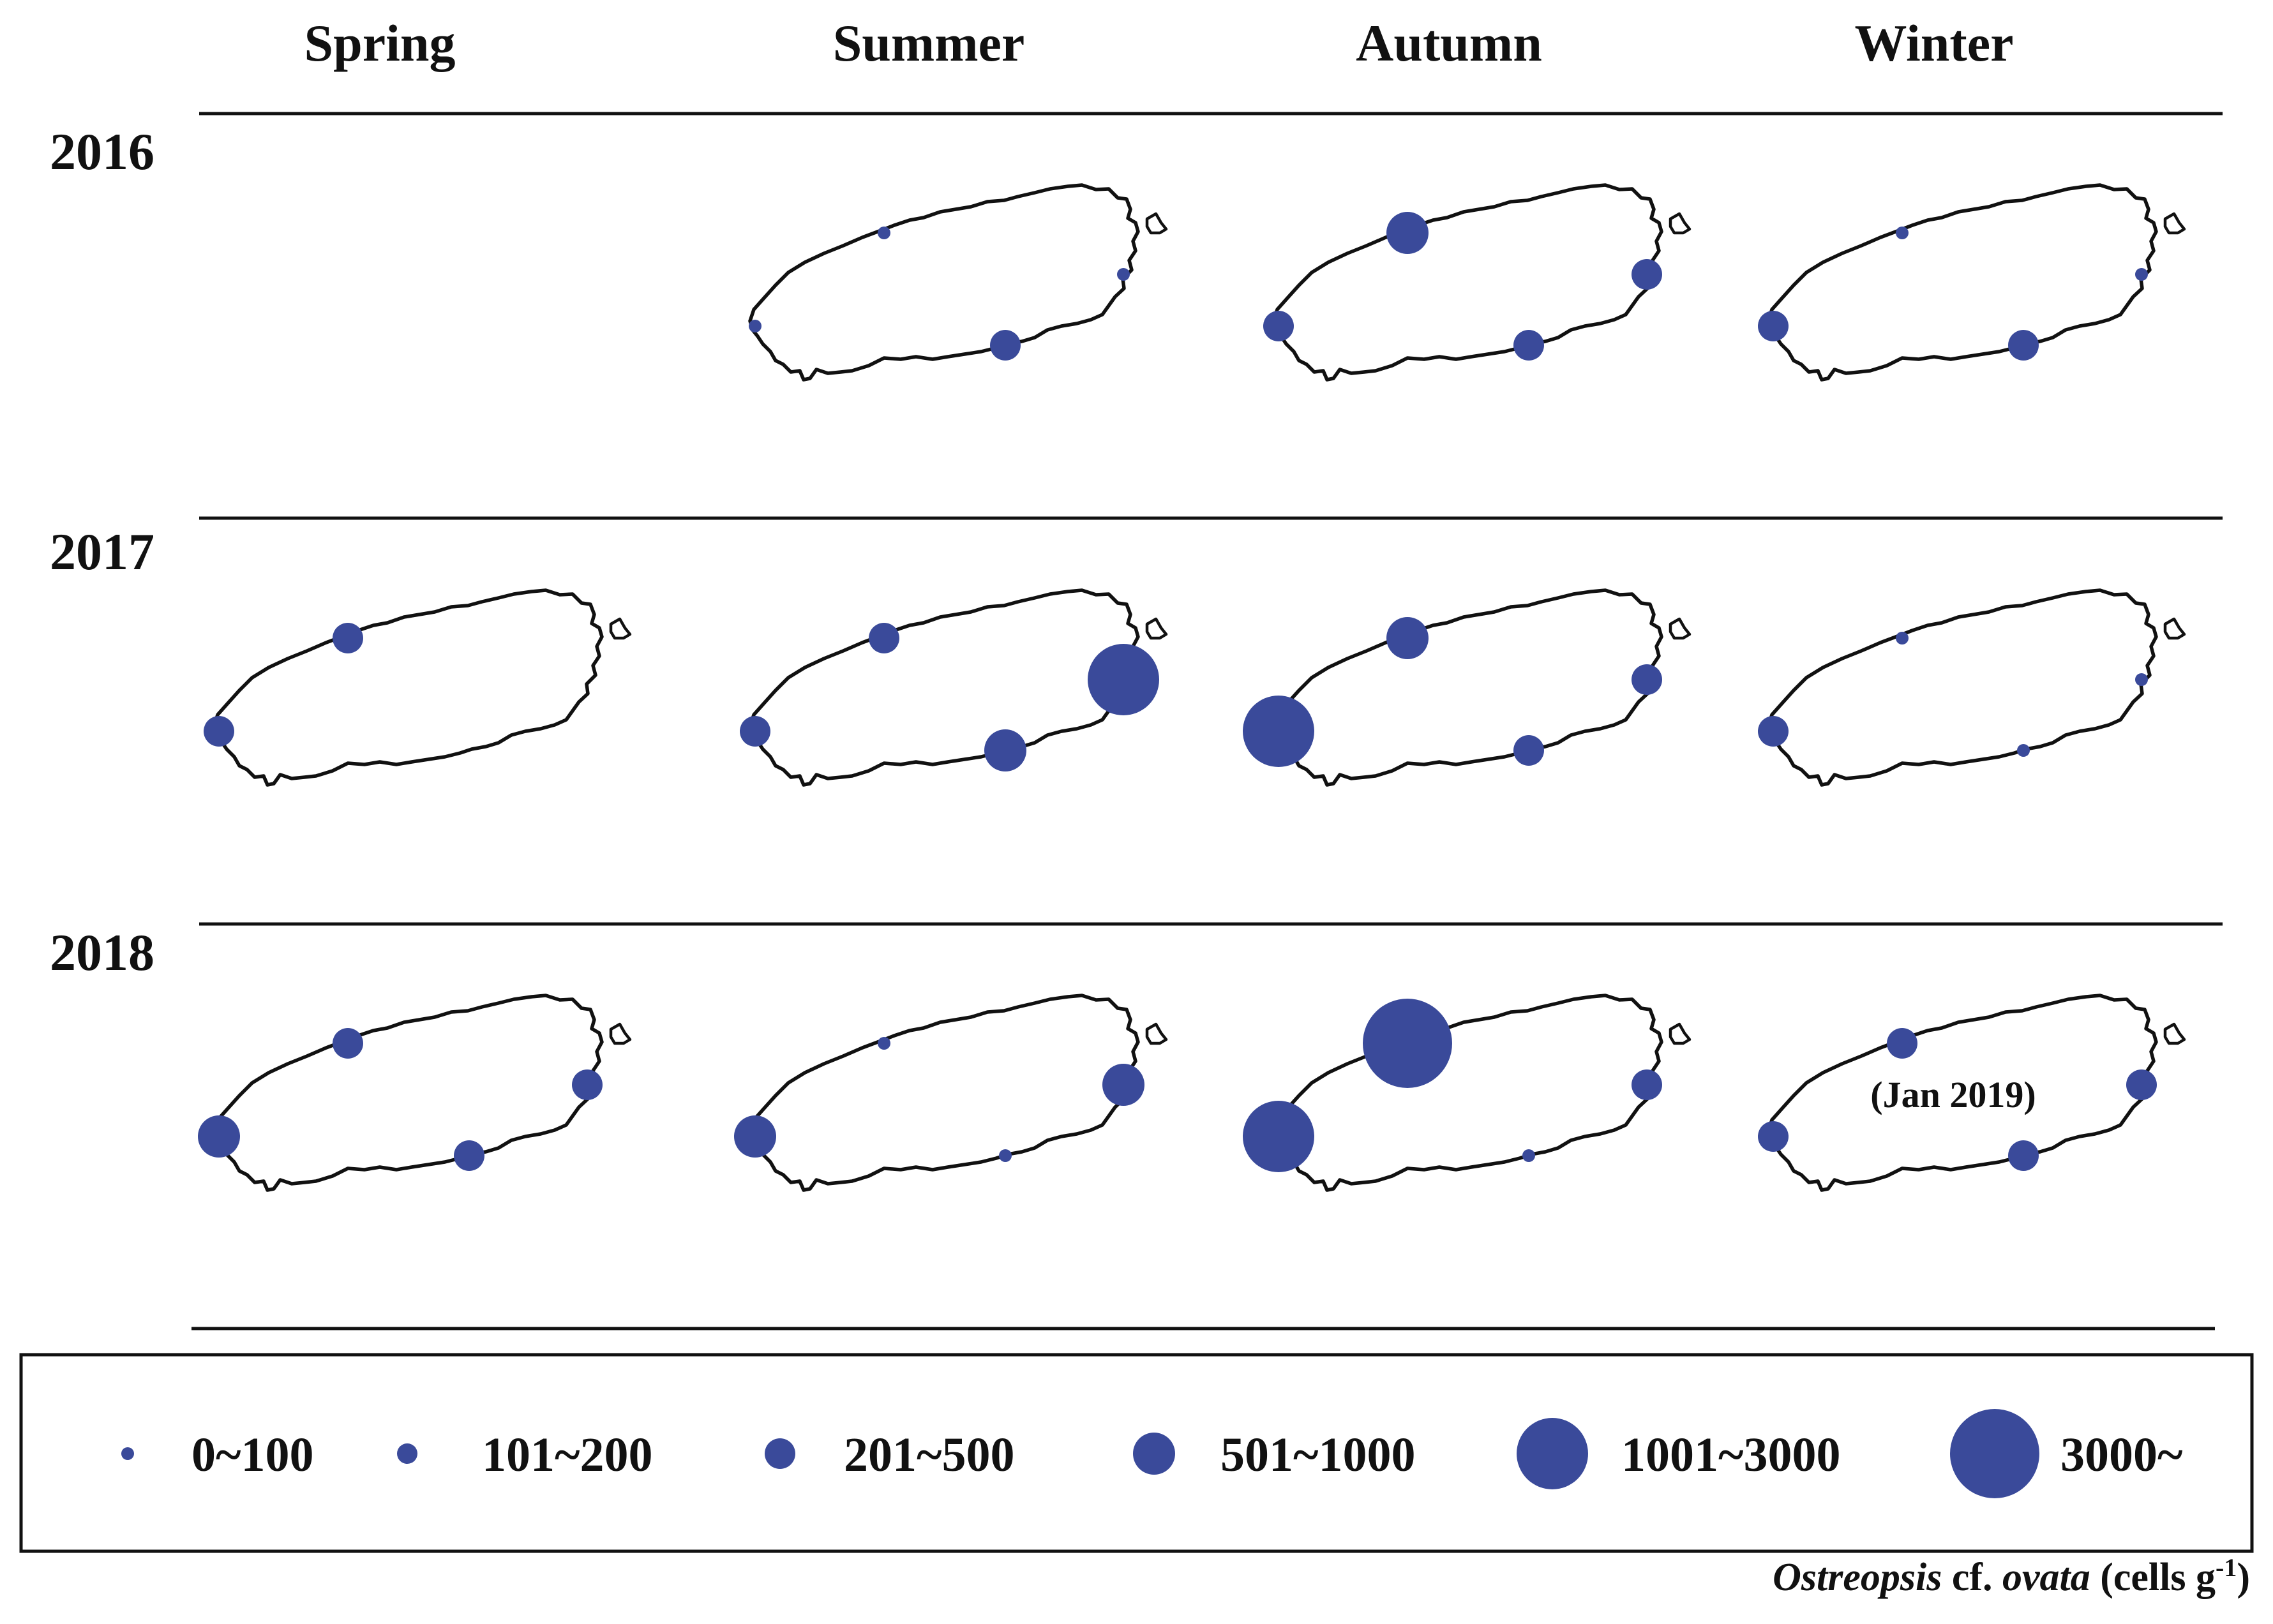  I want to click on year-label-2017: 2017, so click(102, 552).